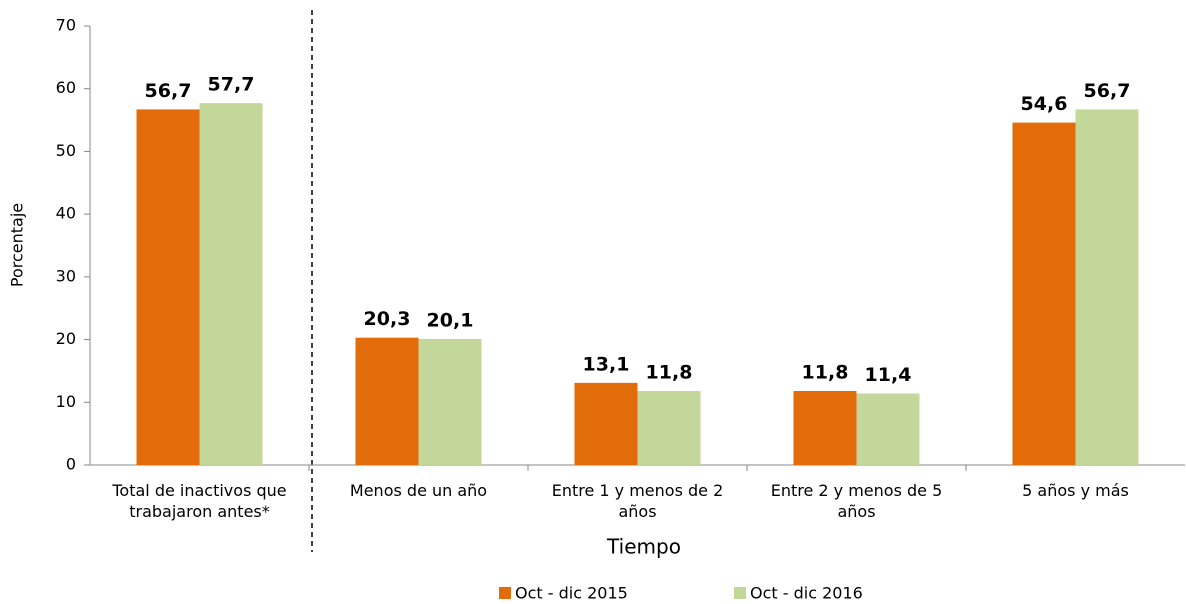 This screenshot has width=1186, height=604. Describe the element at coordinates (199, 501) in the screenshot. I see `x-tick-label: Total de inactivos que trabajaron antes*` at that location.